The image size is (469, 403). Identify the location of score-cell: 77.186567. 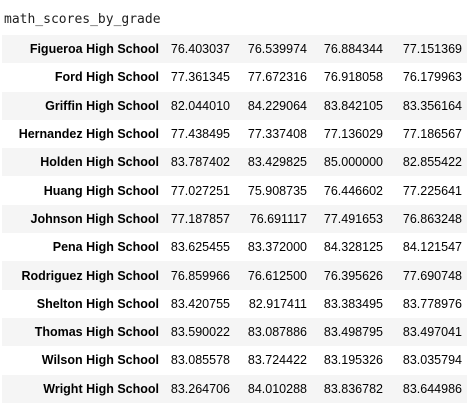
(432, 134).